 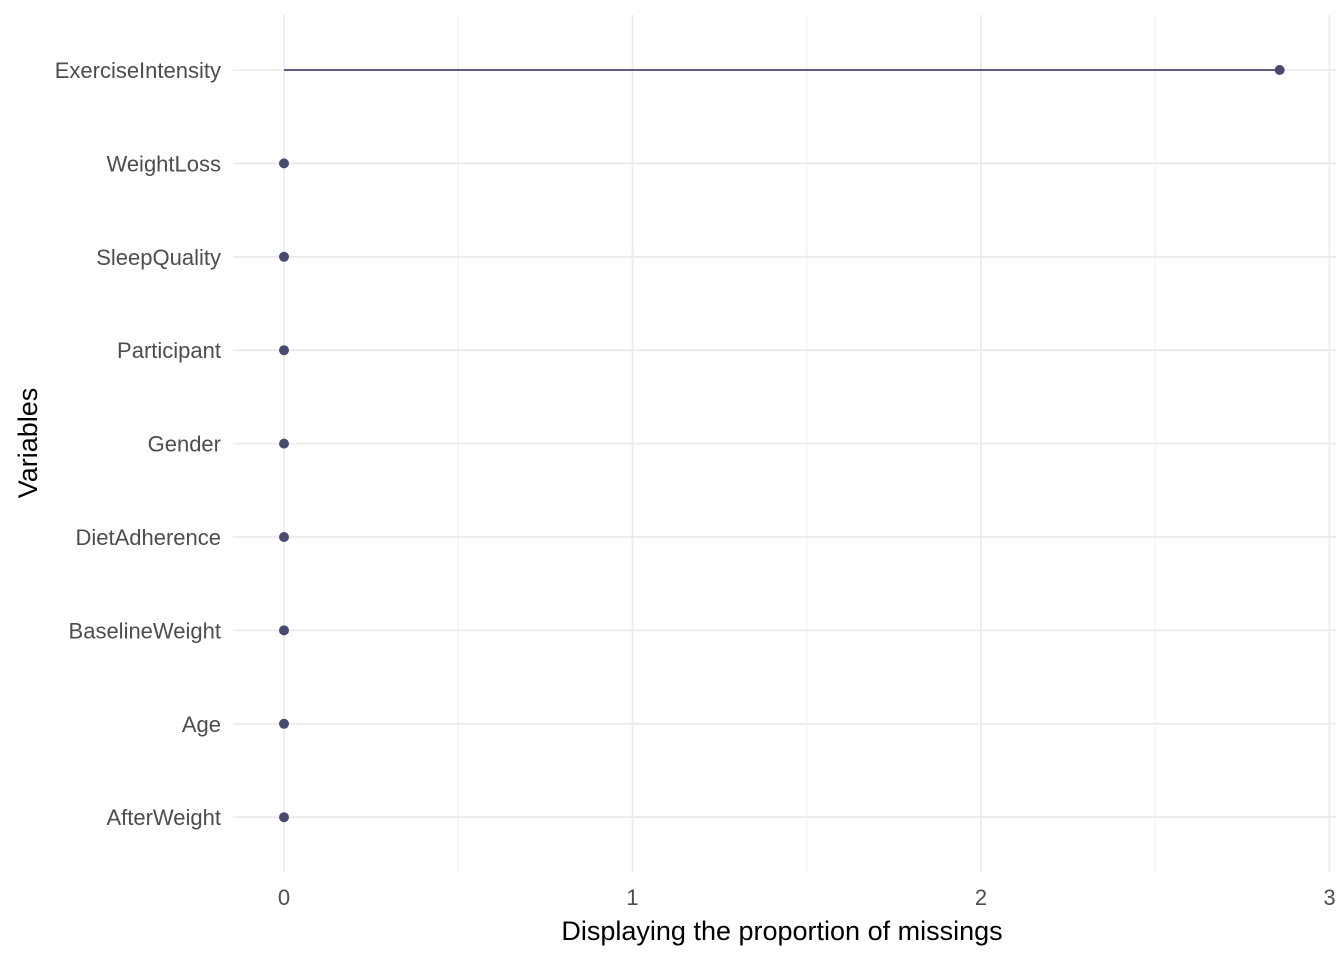 I want to click on y-tick-label: SleepQuality, so click(x=158, y=257).